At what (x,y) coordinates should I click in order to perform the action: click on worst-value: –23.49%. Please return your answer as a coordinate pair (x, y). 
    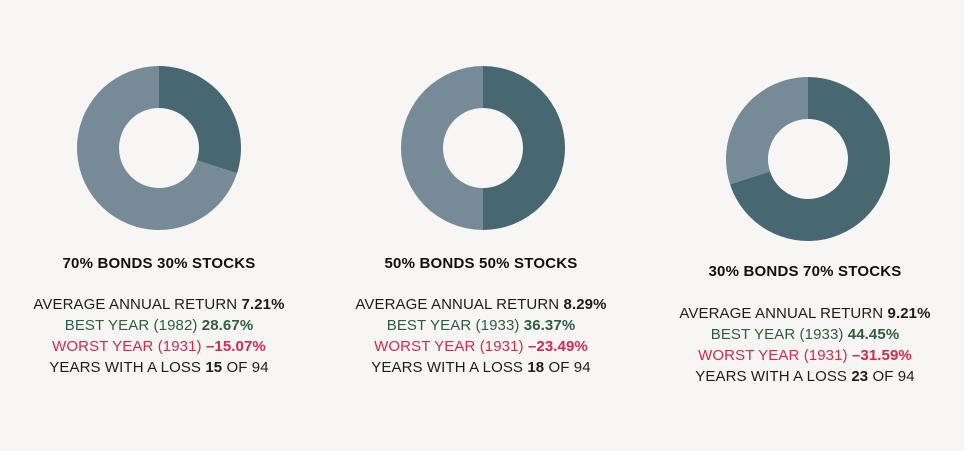
    Looking at the image, I should click on (557, 346).